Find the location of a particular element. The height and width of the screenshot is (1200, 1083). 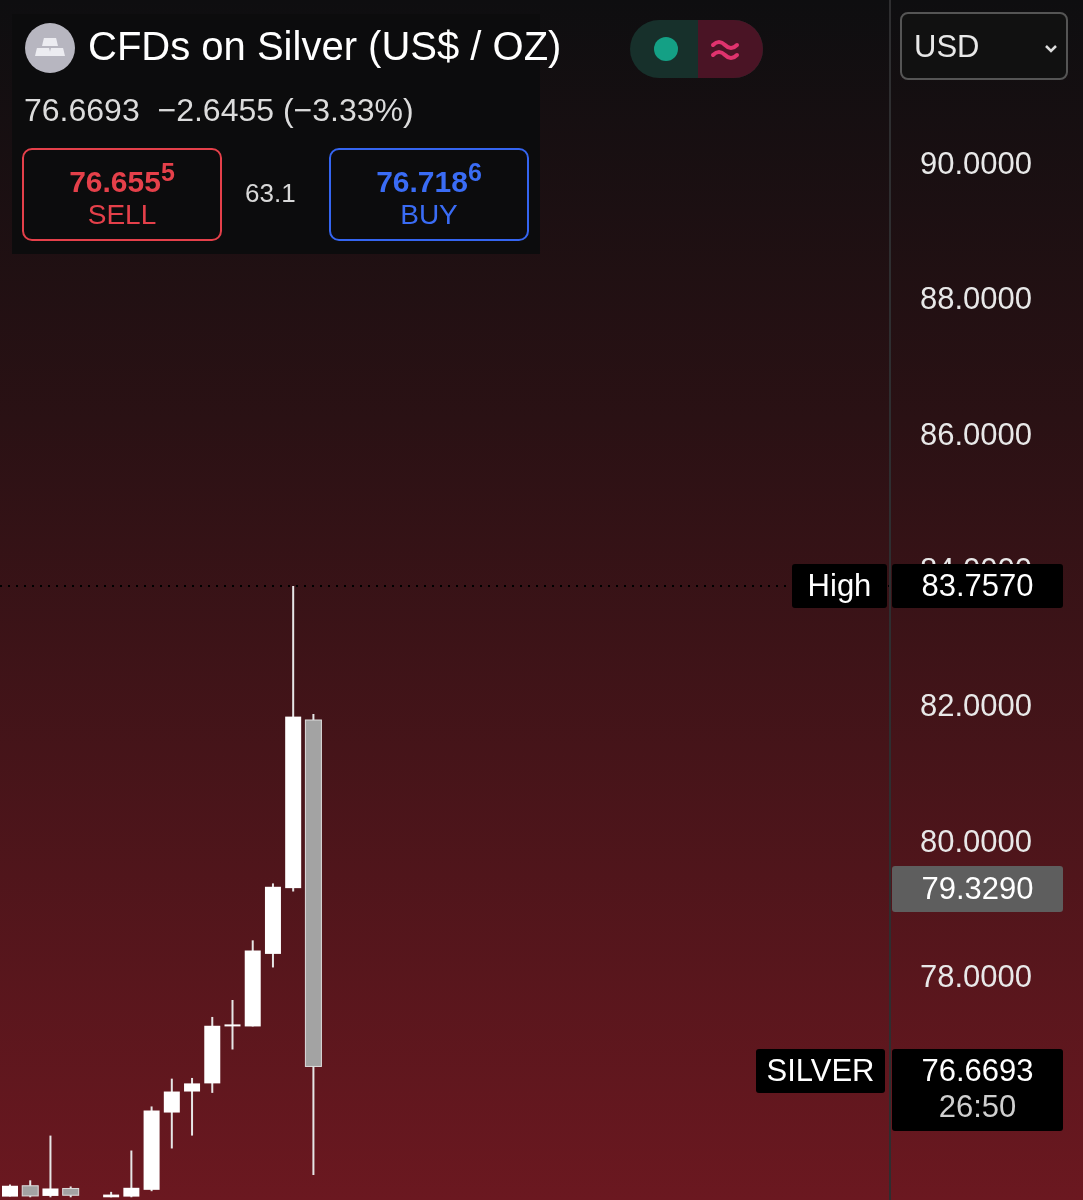

text: 76.6693 is located at coordinates (977, 1071).